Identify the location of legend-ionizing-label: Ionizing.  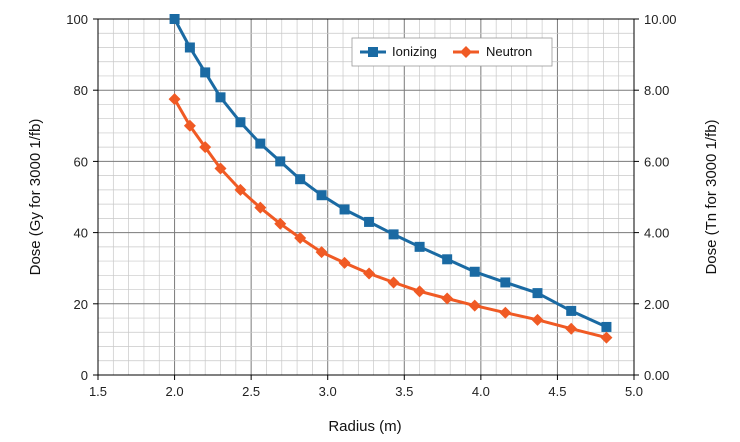
(414, 51).